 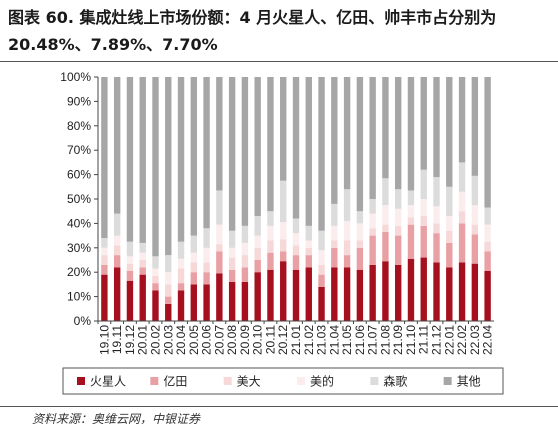 I want to click on bar-segment-21.09-3, so click(x=398, y=217).